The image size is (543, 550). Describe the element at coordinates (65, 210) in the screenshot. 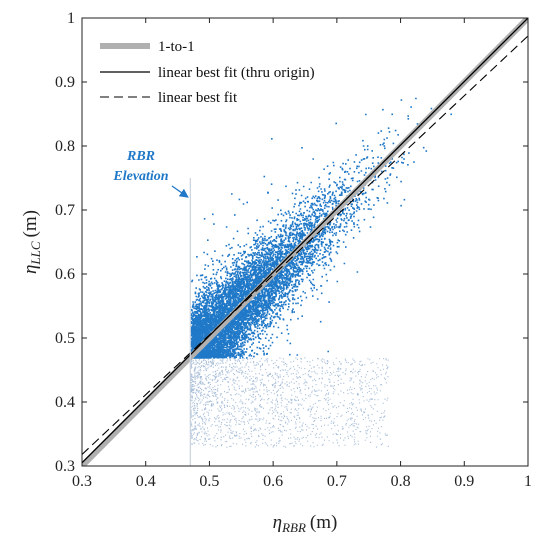

I see `y-tick-label: 0.7` at that location.